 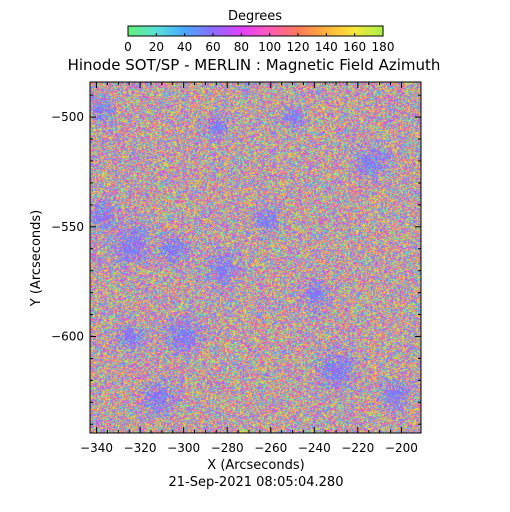 I want to click on y-tick-label: −500, so click(x=67, y=117).